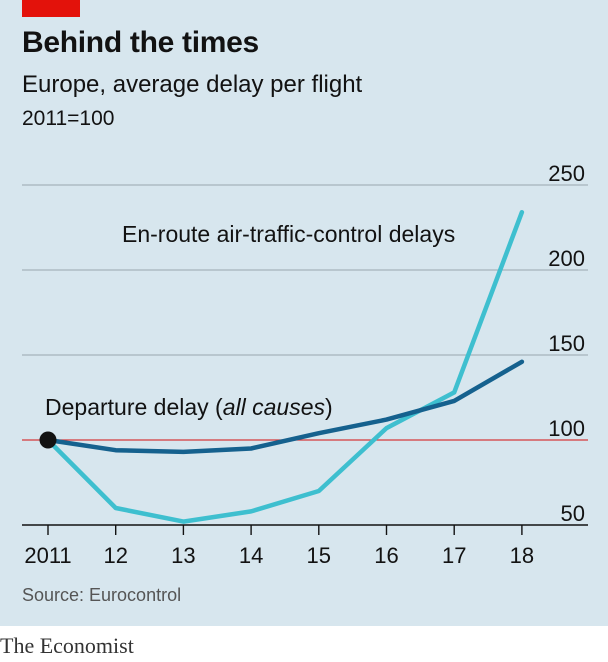 This screenshot has height=662, width=608. What do you see at coordinates (386, 555) in the screenshot?
I see `x-tick-label-2016: 16` at bounding box center [386, 555].